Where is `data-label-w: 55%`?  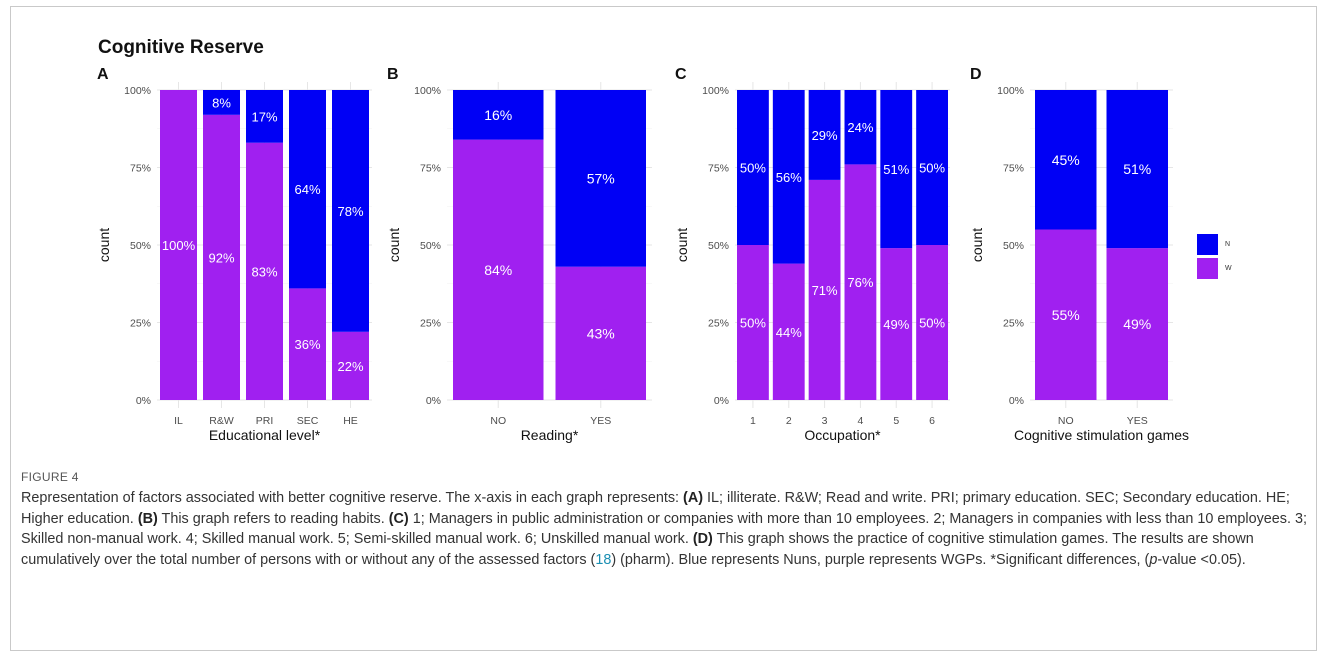 data-label-w: 55% is located at coordinates (1066, 315).